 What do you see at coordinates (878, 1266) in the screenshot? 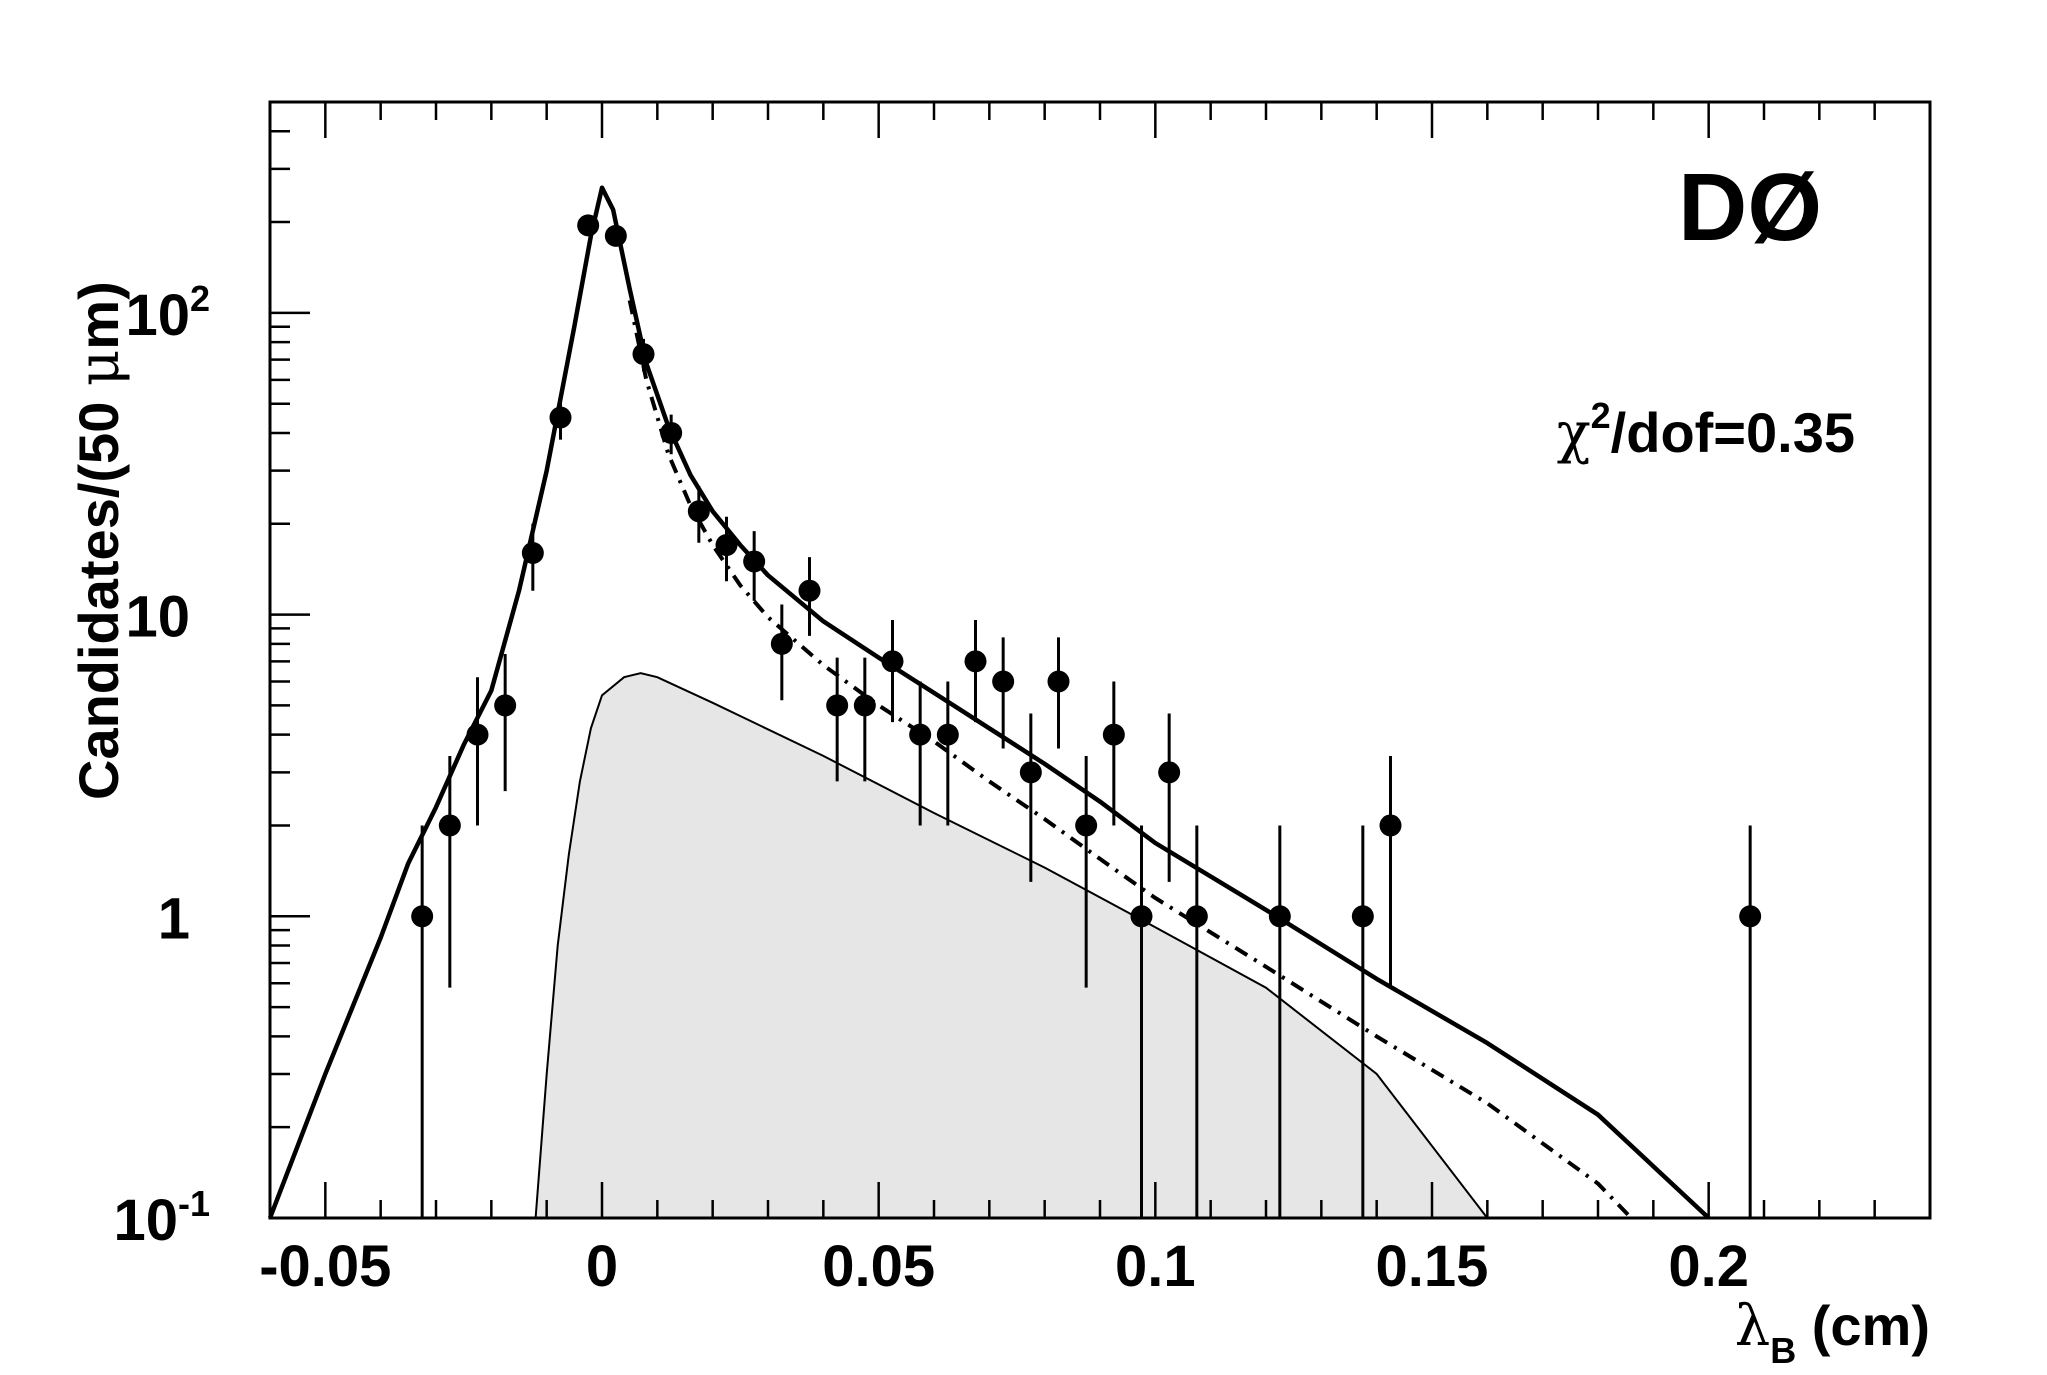
I see `x-tick-label: 0.05` at bounding box center [878, 1266].